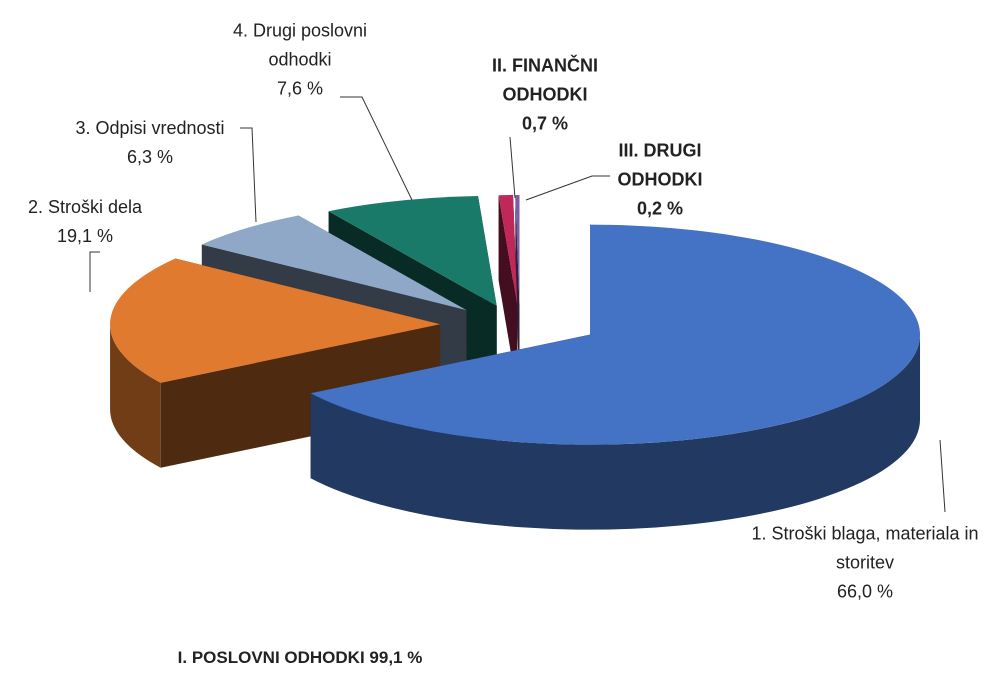 Image resolution: width=988 pixels, height=675 pixels. I want to click on data-label: 4. Drugi poslovni odhodki 7,6 %, so click(300, 60).